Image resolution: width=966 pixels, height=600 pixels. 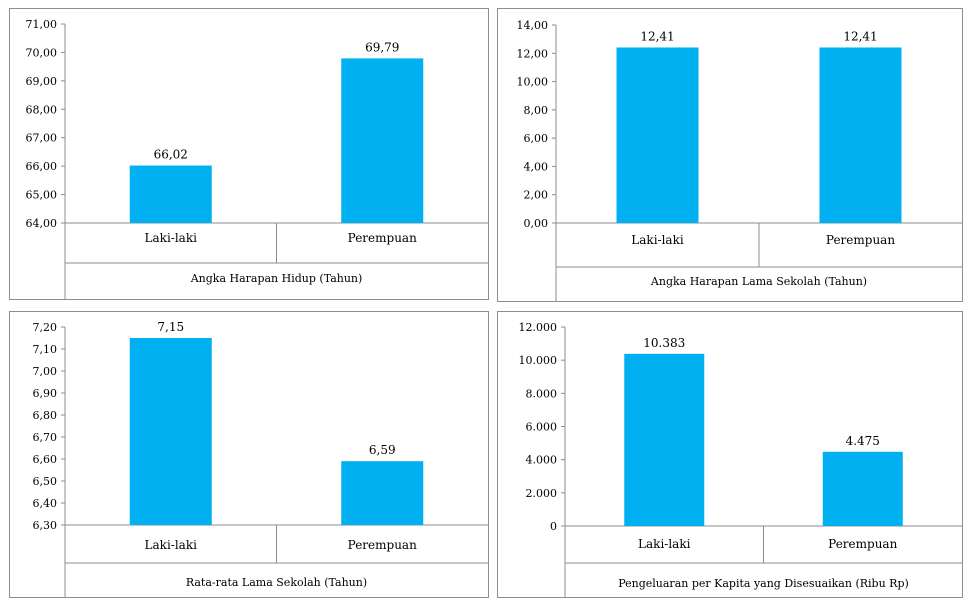 I want to click on y-tick-label: 6,90, so click(x=45, y=393).